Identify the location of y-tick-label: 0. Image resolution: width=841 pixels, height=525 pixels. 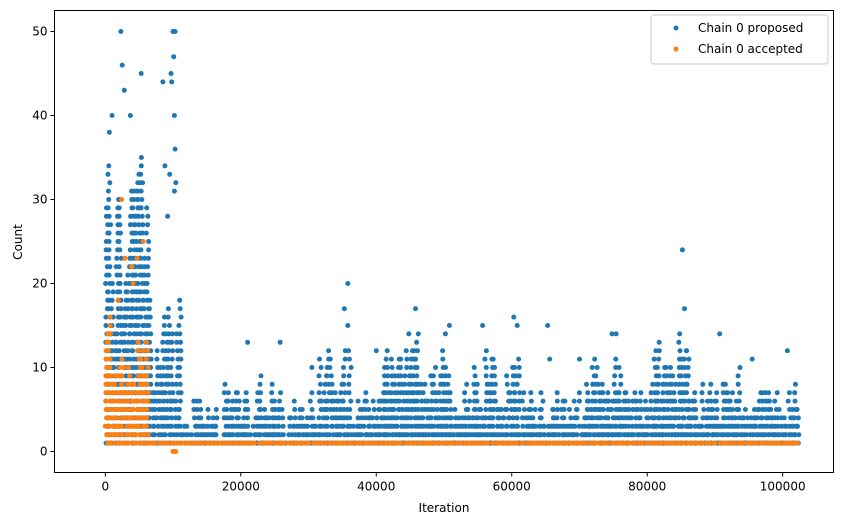
(44, 452).